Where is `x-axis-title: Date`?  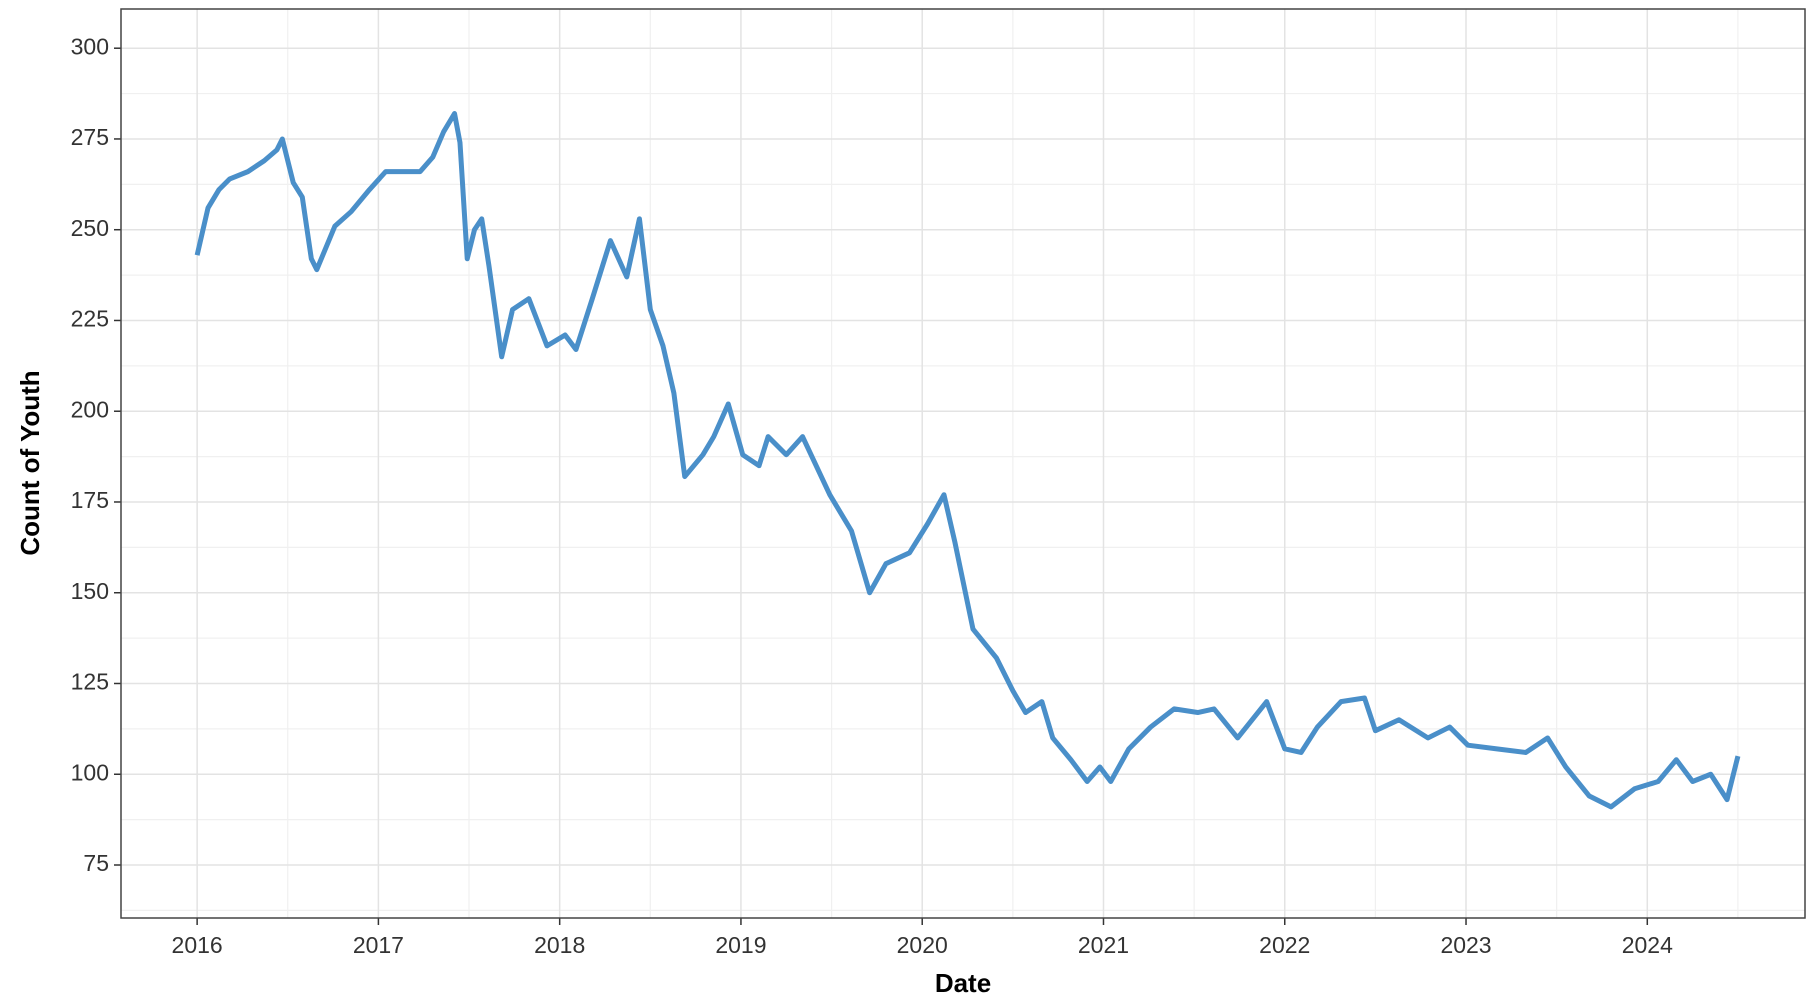
x-axis-title: Date is located at coordinates (963, 983).